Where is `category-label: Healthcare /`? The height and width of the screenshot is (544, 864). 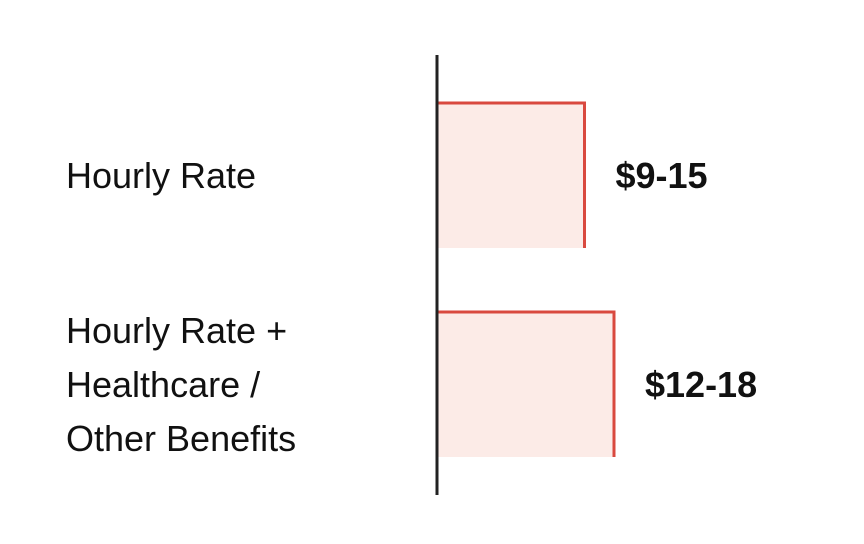 category-label: Healthcare / is located at coordinates (163, 384).